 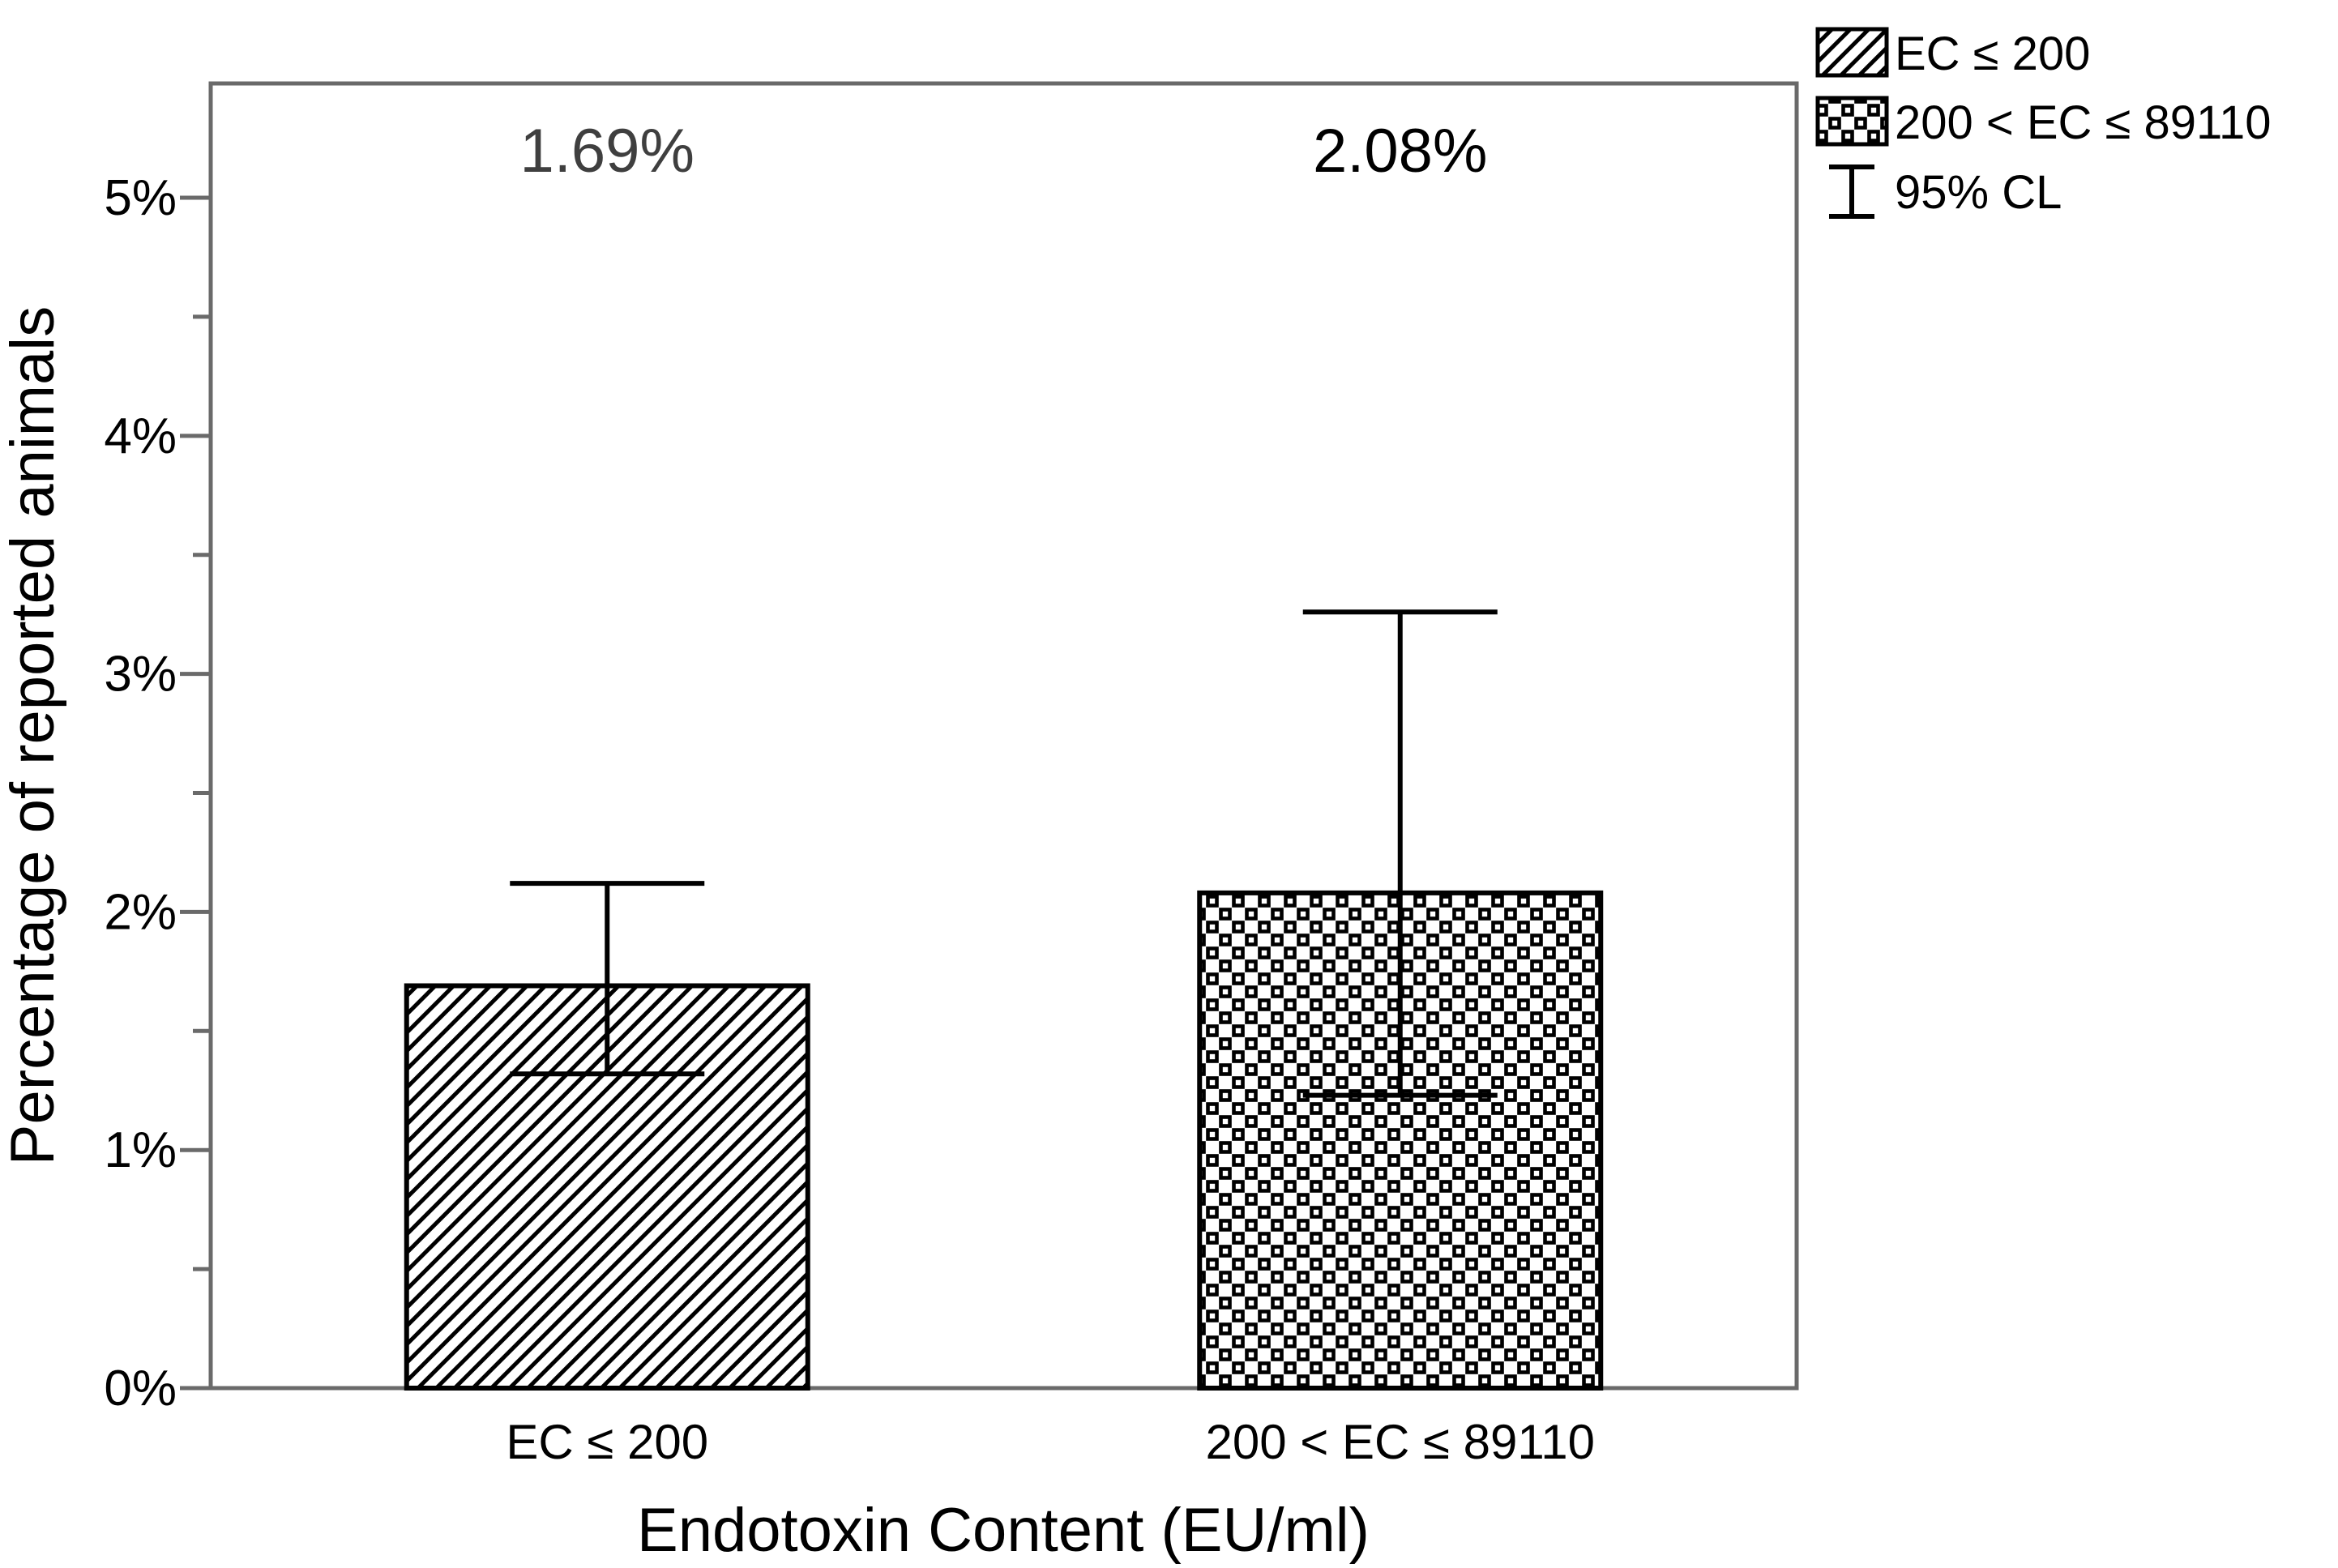 What do you see at coordinates (2083, 122) in the screenshot?
I see `legend-label-dotted: 200 < EC ≤ 89110` at bounding box center [2083, 122].